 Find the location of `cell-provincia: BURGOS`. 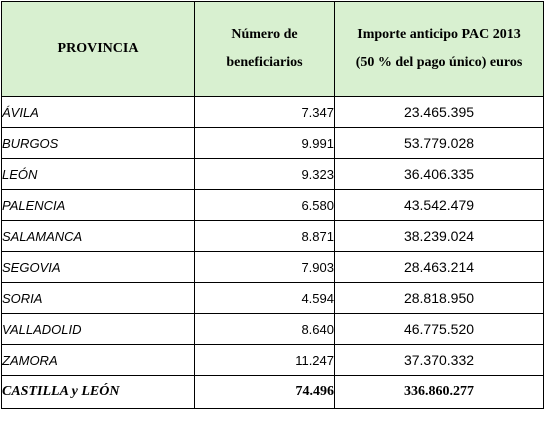

cell-provincia: BURGOS is located at coordinates (98, 143).